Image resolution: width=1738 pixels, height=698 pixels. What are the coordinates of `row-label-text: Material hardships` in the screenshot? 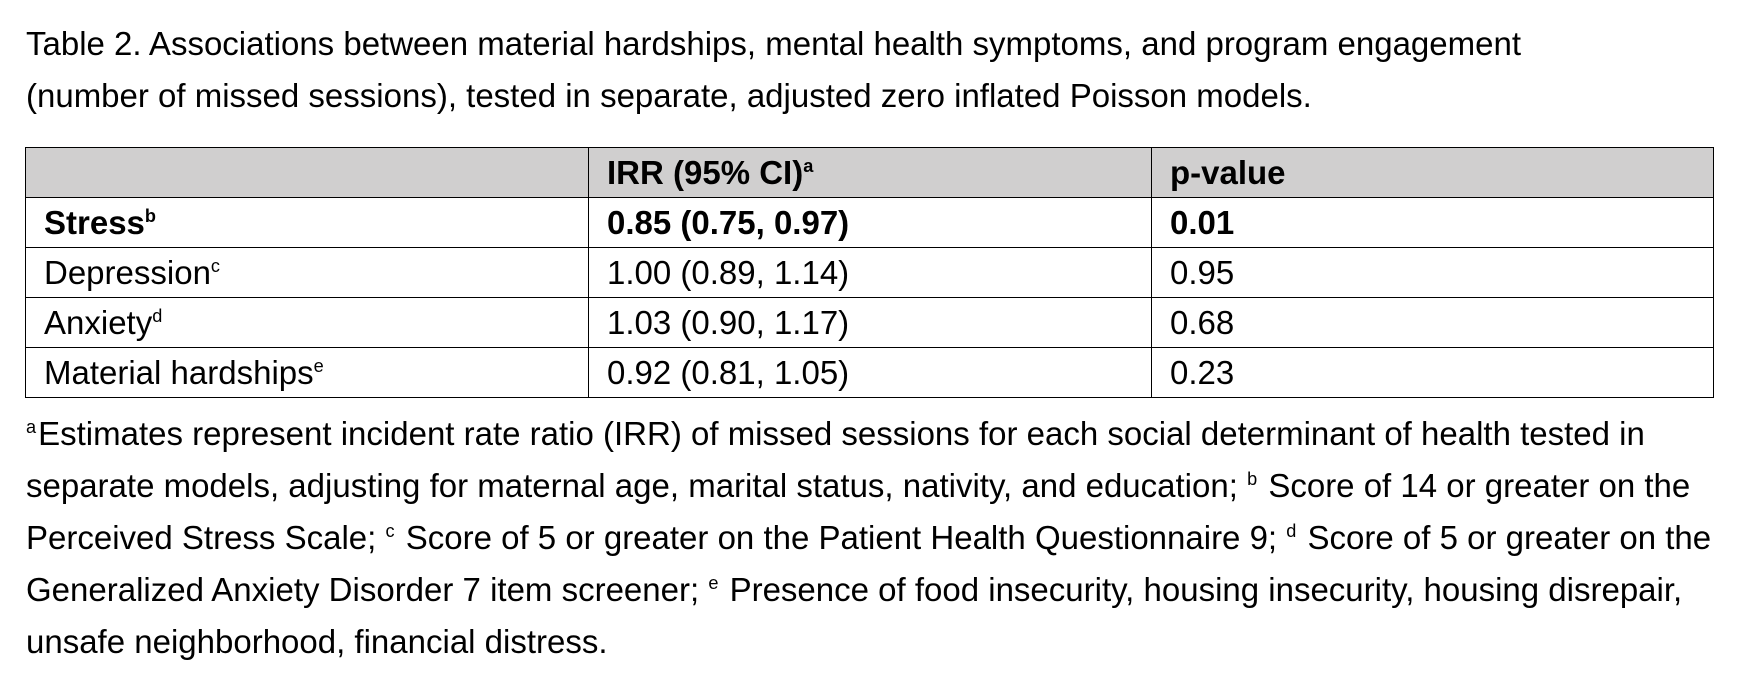 It's located at (179, 372).